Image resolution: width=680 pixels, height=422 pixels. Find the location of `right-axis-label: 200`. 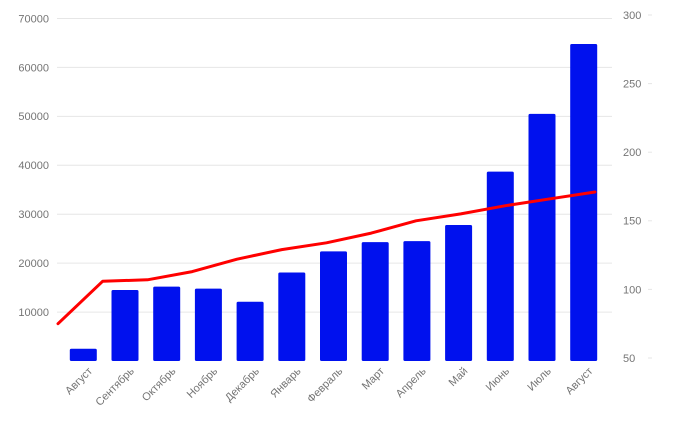

right-axis-label: 200 is located at coordinates (632, 153).